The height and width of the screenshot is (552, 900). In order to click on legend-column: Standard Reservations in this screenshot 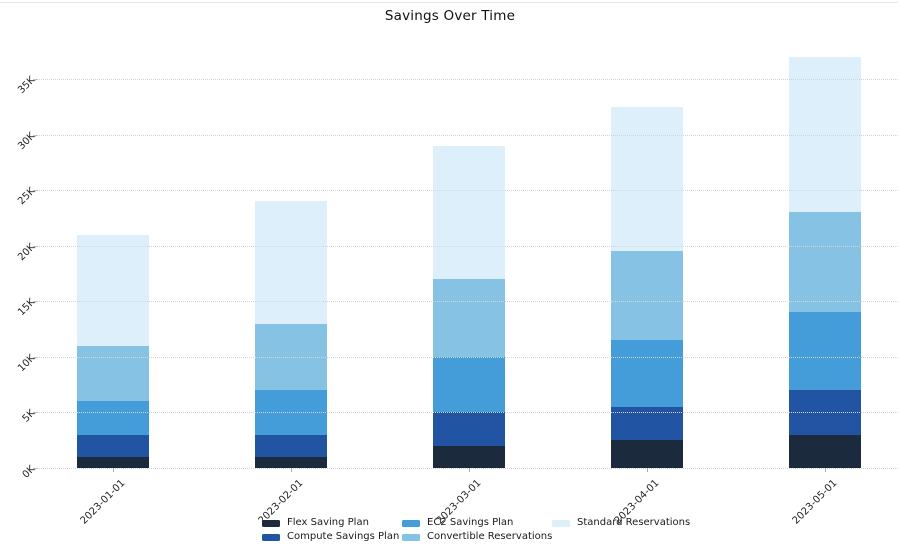, I will do `click(621, 523)`.